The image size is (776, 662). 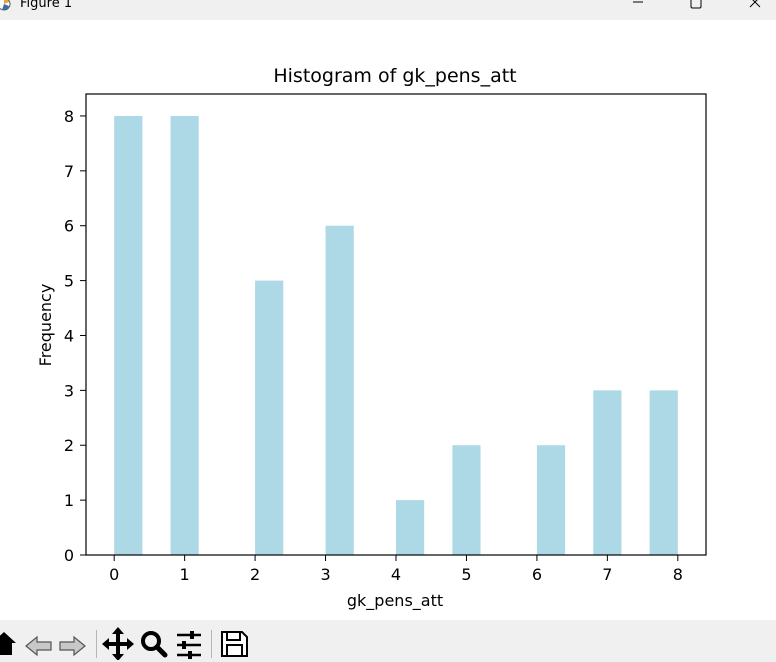 What do you see at coordinates (388, 10) in the screenshot?
I see `window-titlebar: Figure 1` at bounding box center [388, 10].